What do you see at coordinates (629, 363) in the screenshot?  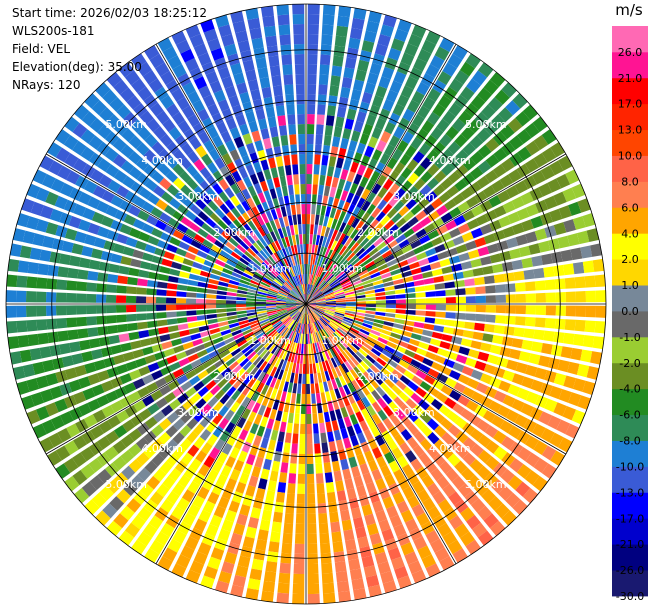 I see `colorbar-tick-label: -2.0` at bounding box center [629, 363].